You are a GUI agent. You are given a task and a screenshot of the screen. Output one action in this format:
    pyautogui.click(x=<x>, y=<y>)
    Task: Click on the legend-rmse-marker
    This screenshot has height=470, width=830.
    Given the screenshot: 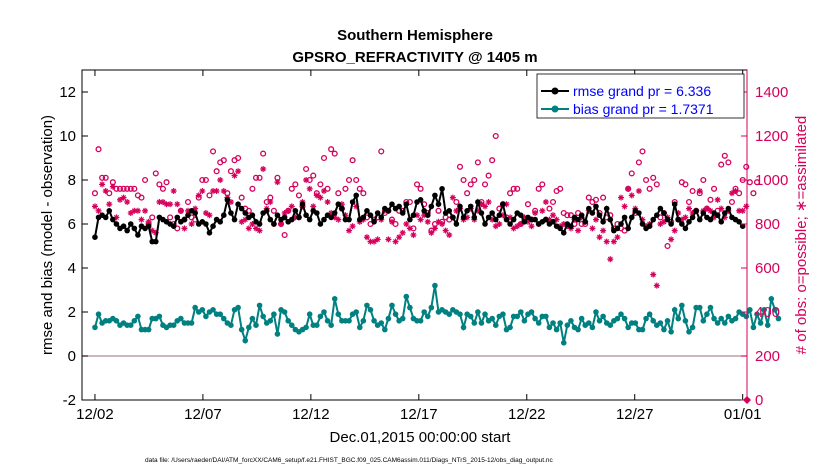 What is the action you would take?
    pyautogui.click(x=555, y=91)
    